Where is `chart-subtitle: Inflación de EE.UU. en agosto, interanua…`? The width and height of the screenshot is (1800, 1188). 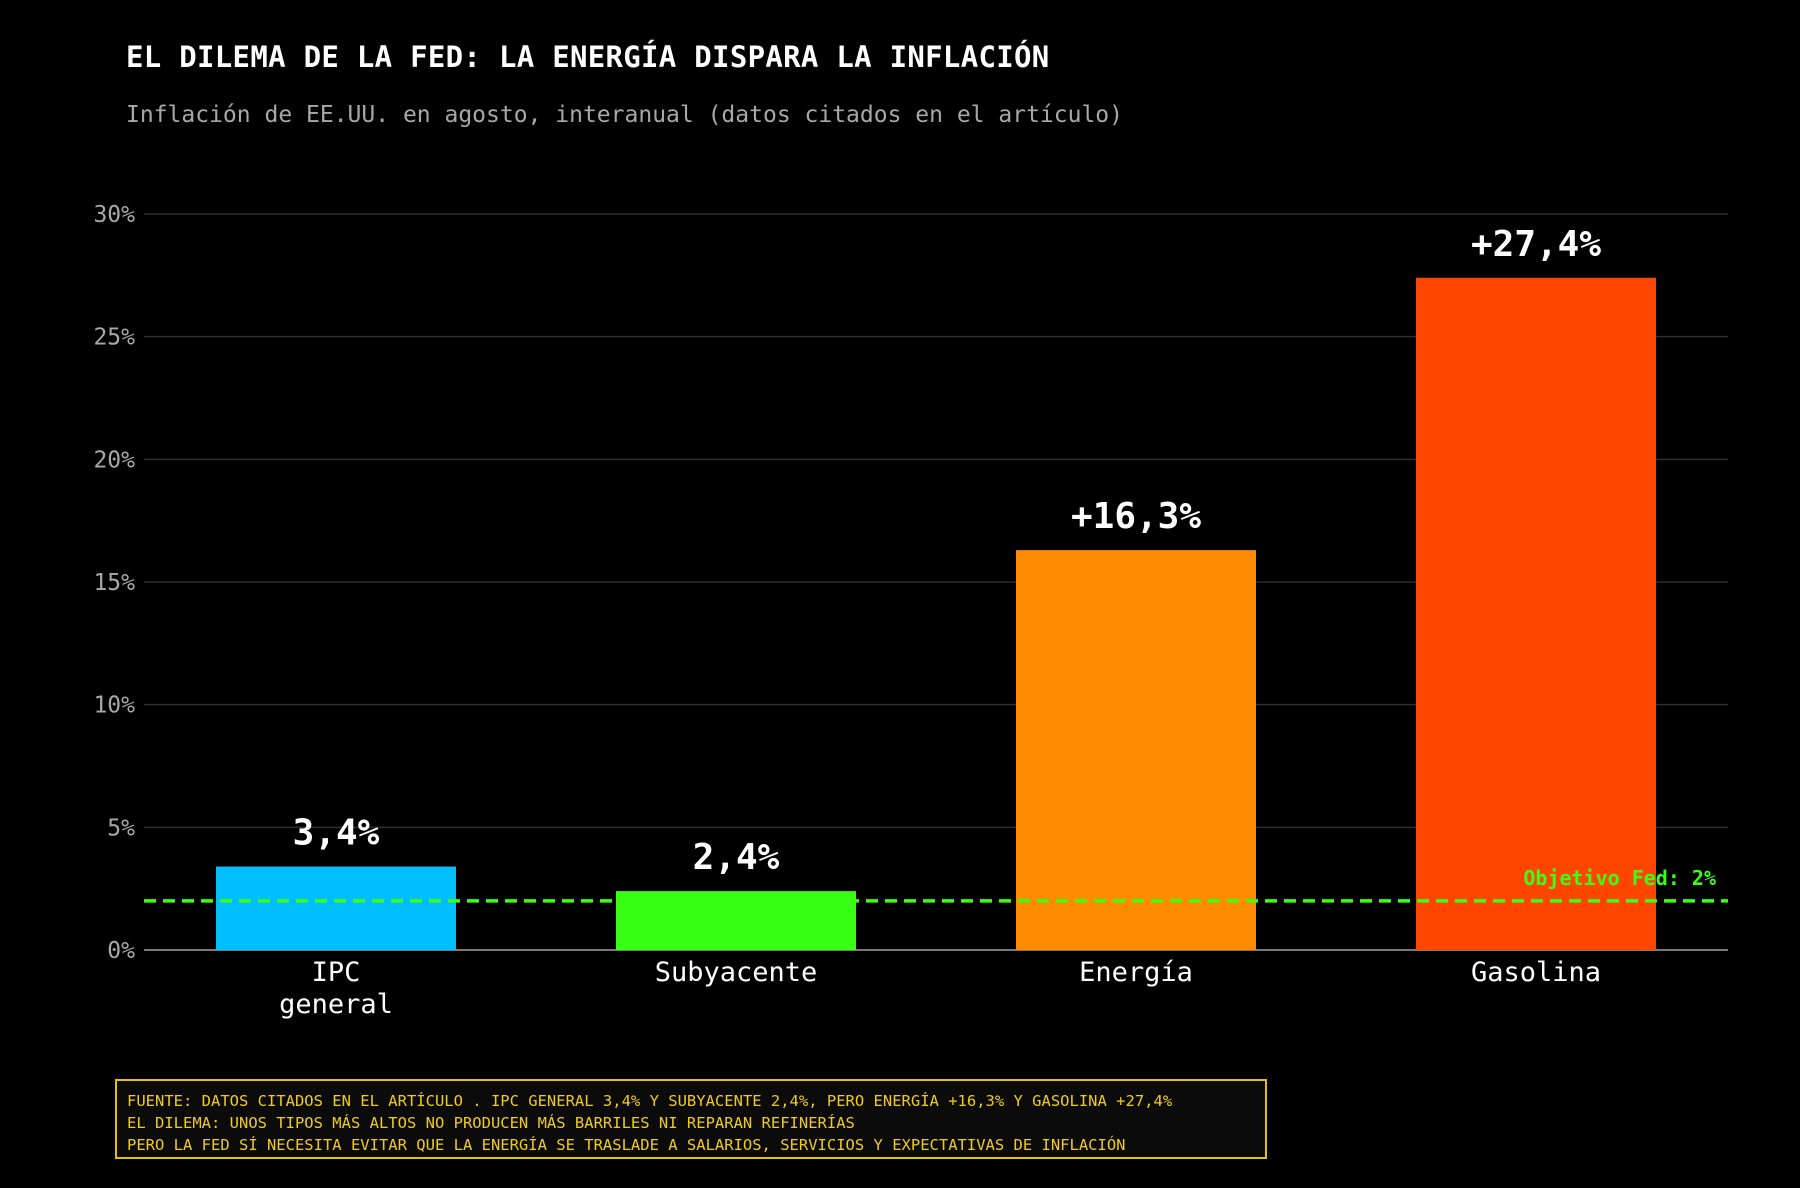
chart-subtitle: Inflación de EE.UU. en agosto, interanua… is located at coordinates (624, 115).